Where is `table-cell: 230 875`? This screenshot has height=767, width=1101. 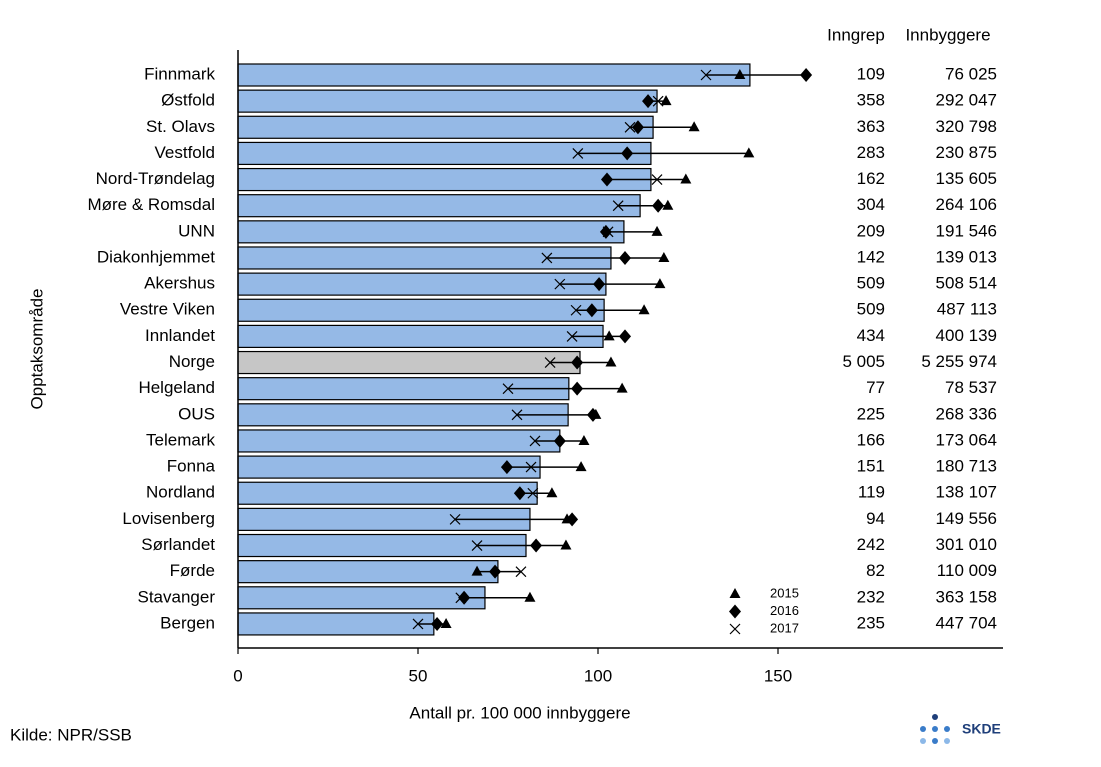
table-cell: 230 875 is located at coordinates (966, 152).